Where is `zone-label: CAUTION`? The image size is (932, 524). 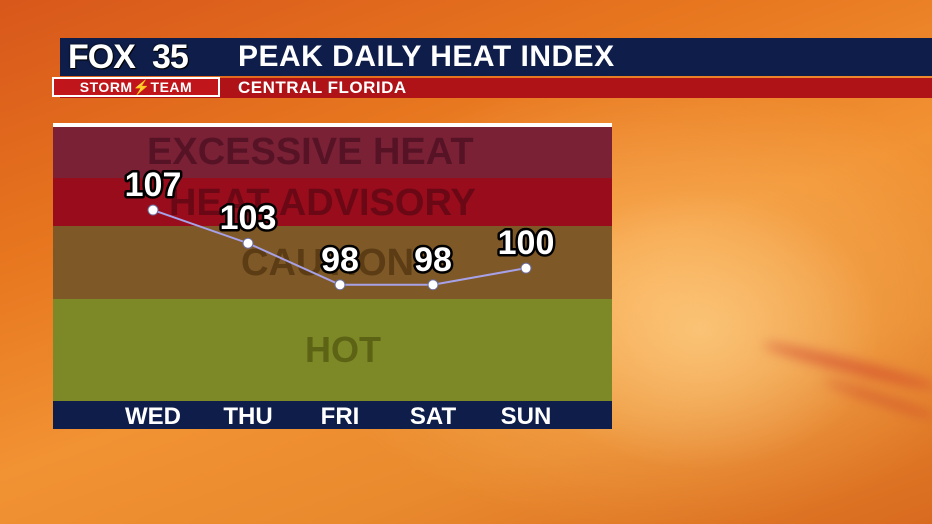 zone-label: CAUTION is located at coordinates (327, 263).